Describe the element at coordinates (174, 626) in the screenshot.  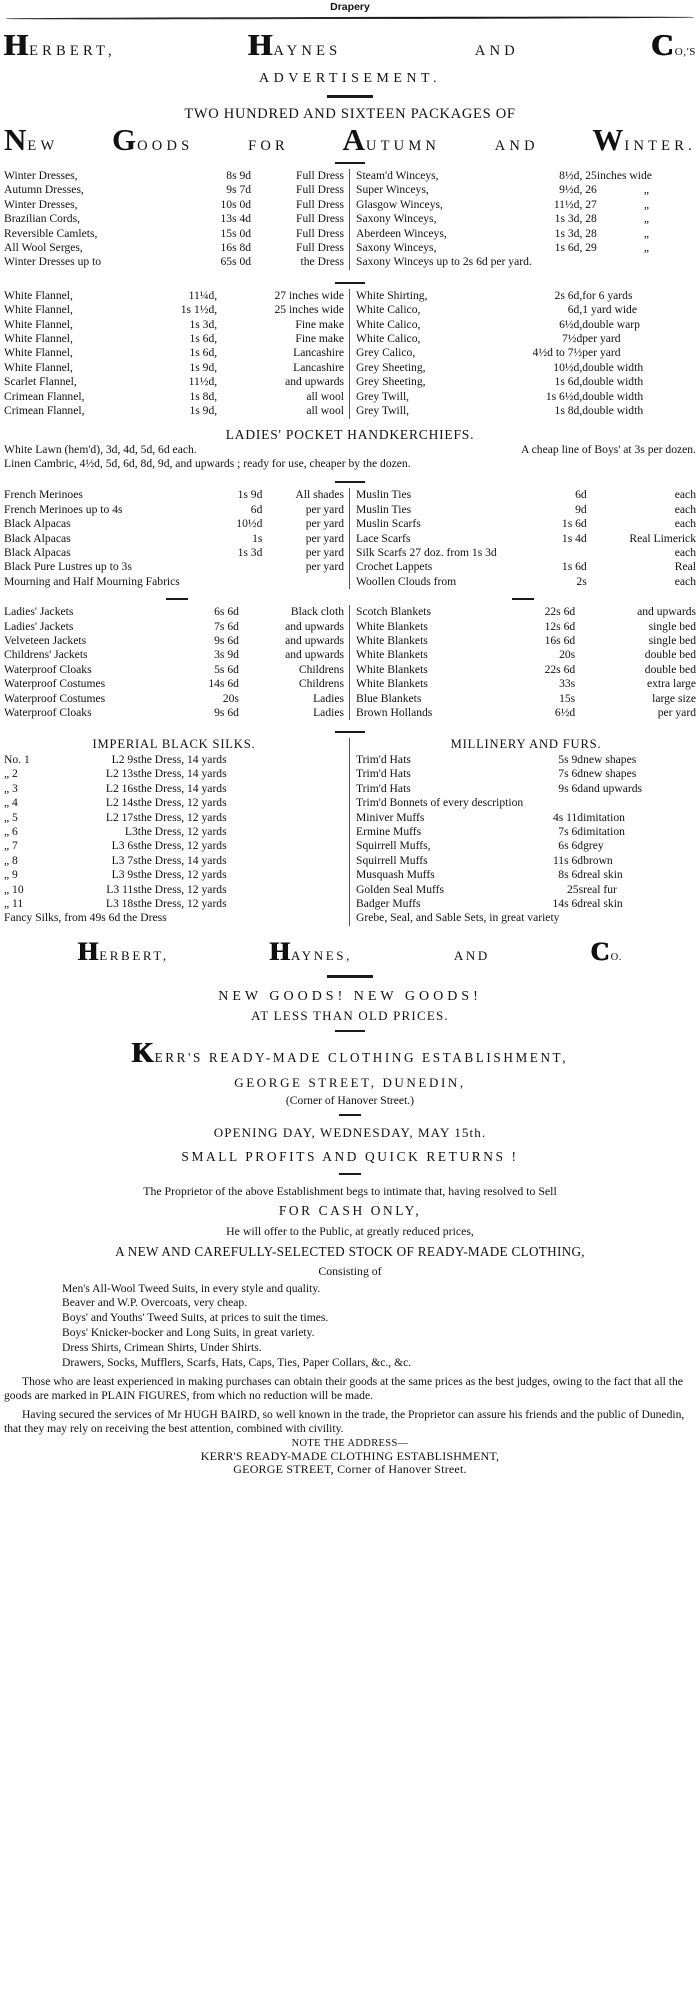
I see `table-row: Ladies' Jackets 7s 6d and upwards` at that location.